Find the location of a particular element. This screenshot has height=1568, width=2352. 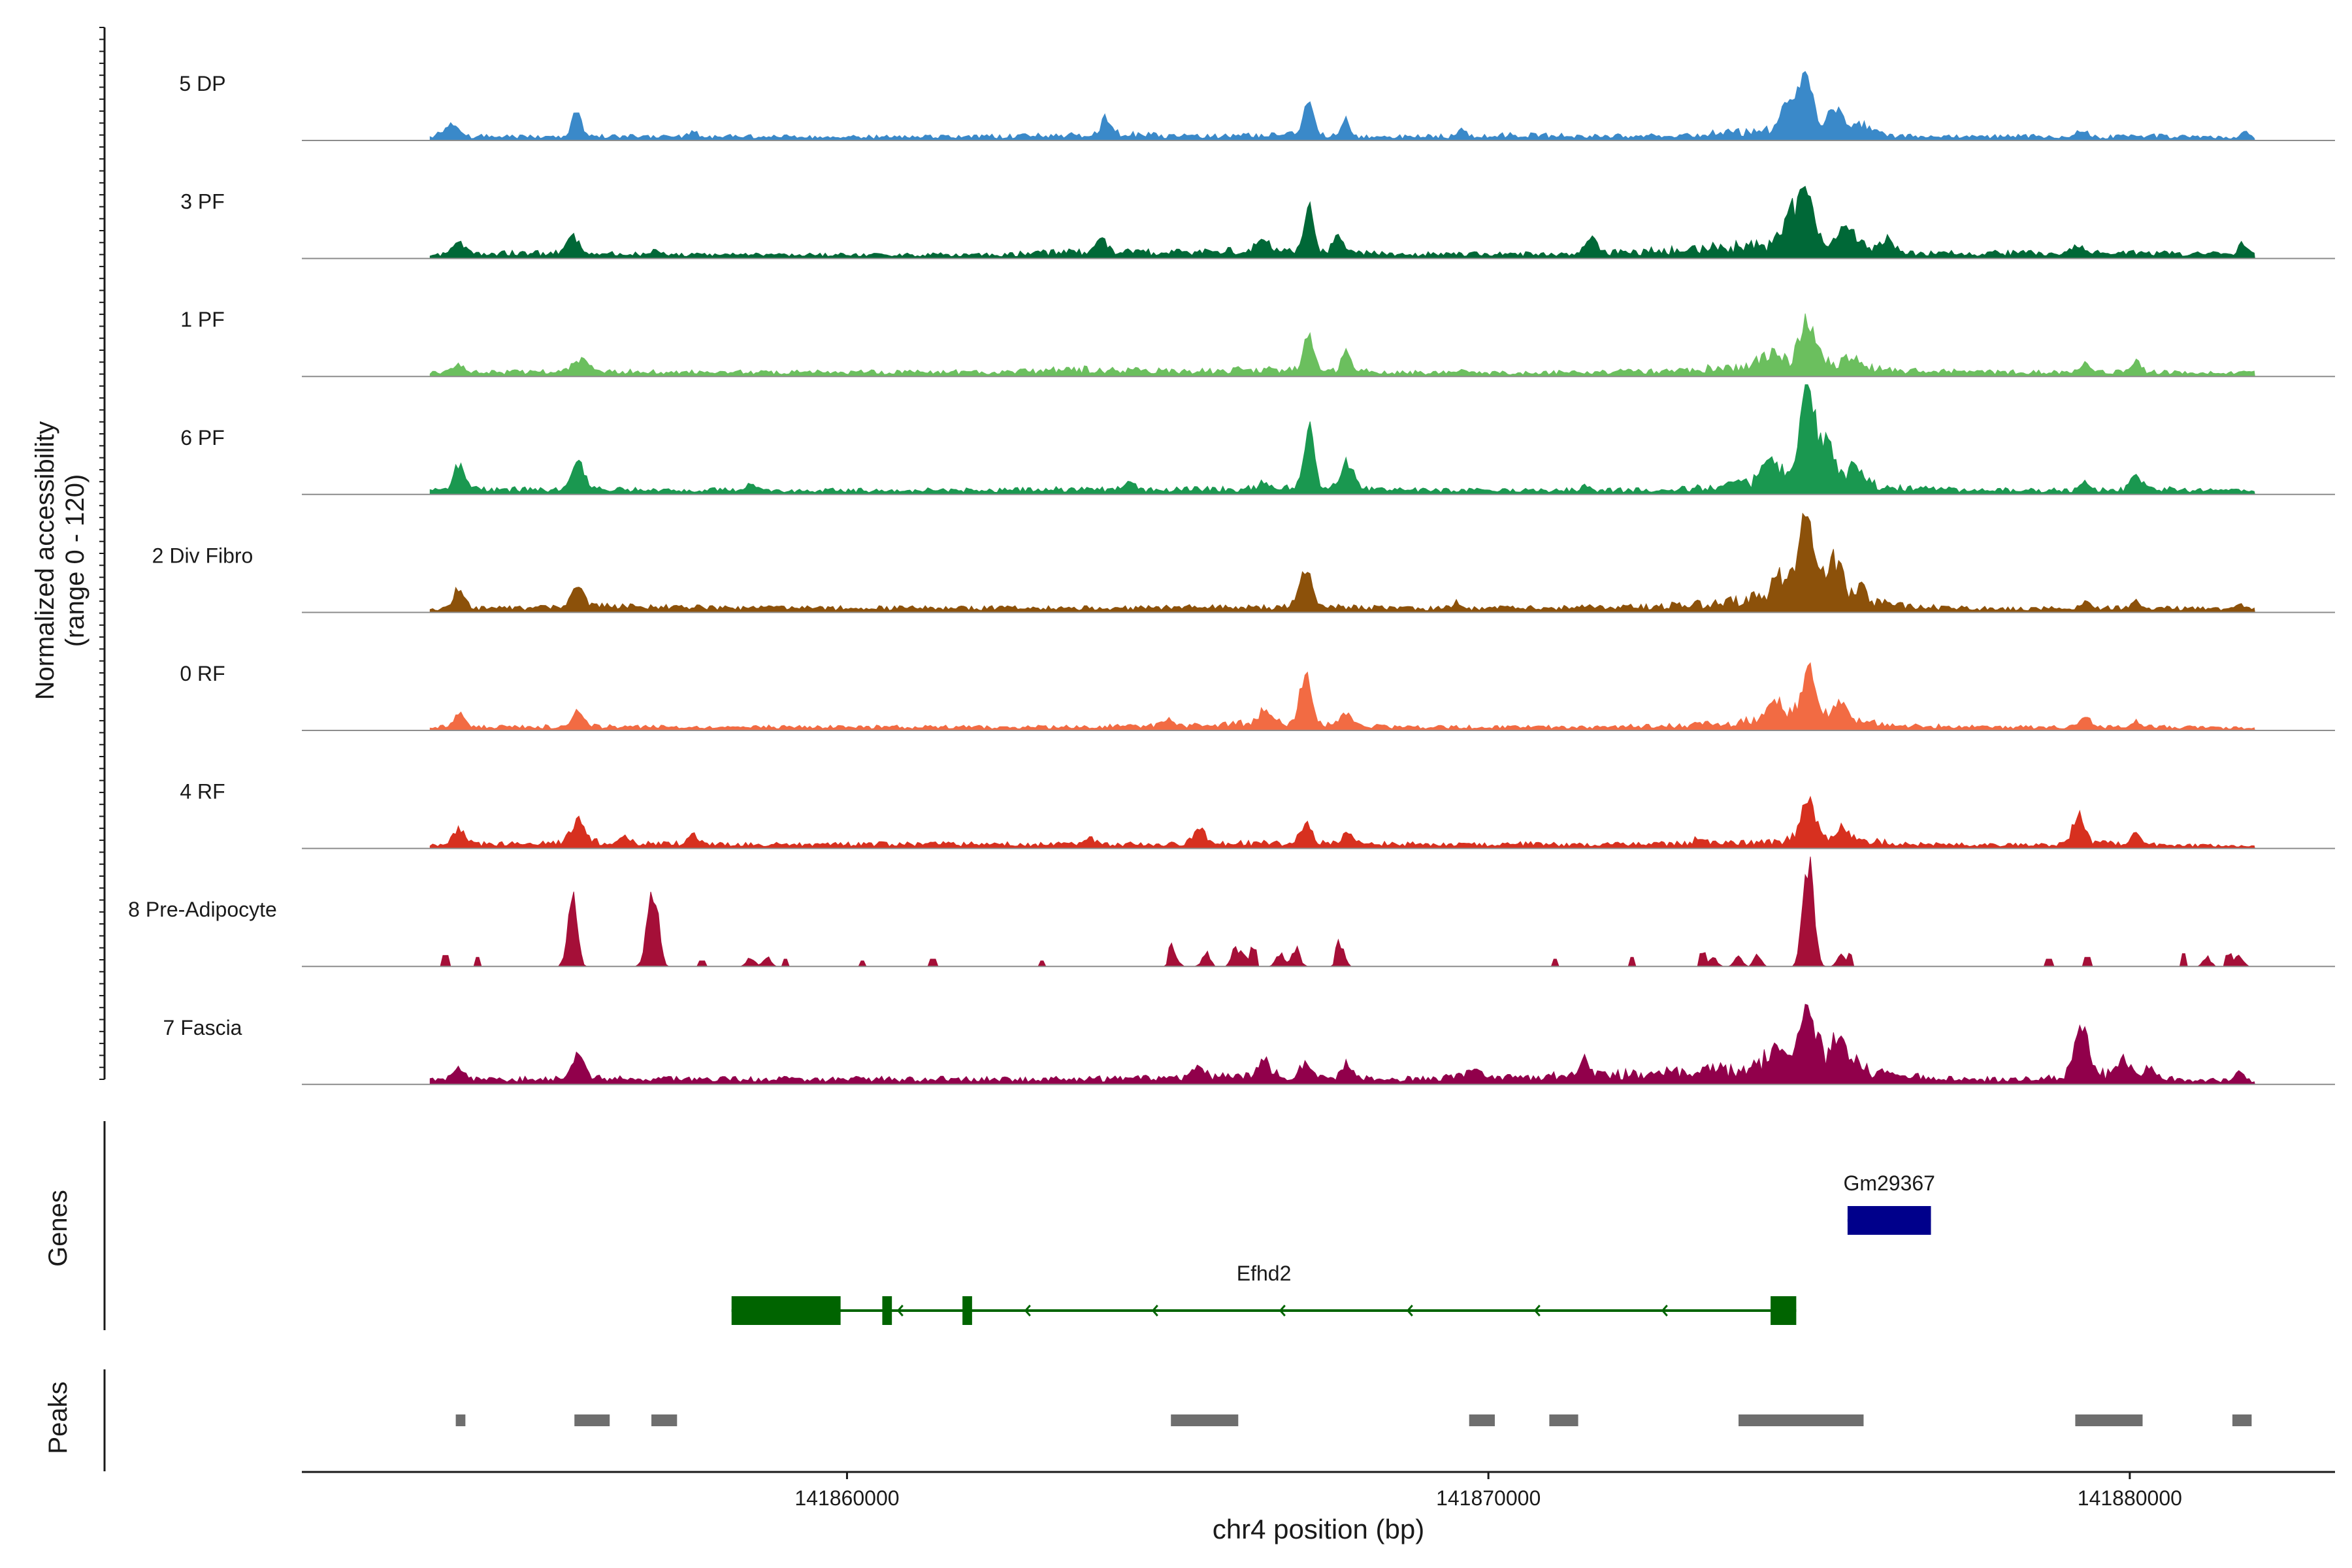

genes-panel: Genes Gm29367 Efhd2 is located at coordinates (989, 1225).